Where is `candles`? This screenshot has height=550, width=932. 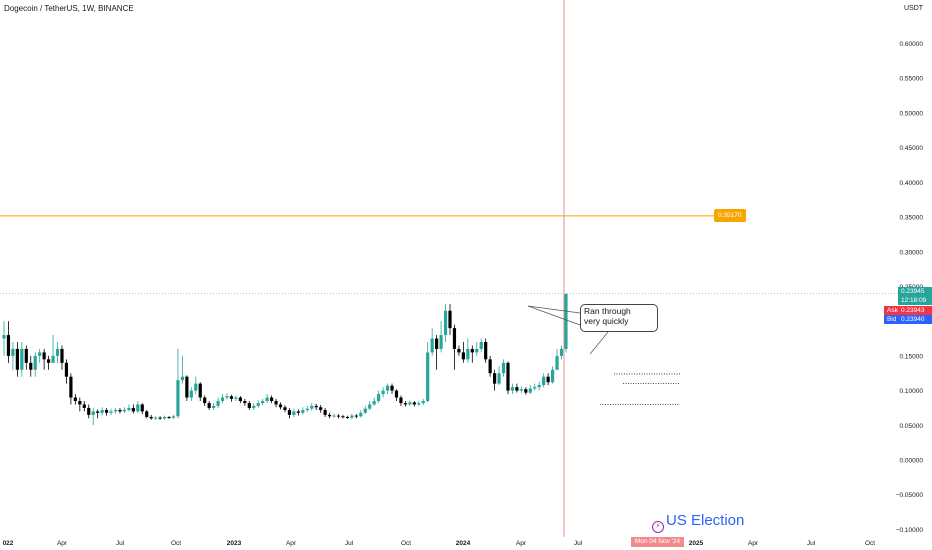 candles is located at coordinates (285, 359).